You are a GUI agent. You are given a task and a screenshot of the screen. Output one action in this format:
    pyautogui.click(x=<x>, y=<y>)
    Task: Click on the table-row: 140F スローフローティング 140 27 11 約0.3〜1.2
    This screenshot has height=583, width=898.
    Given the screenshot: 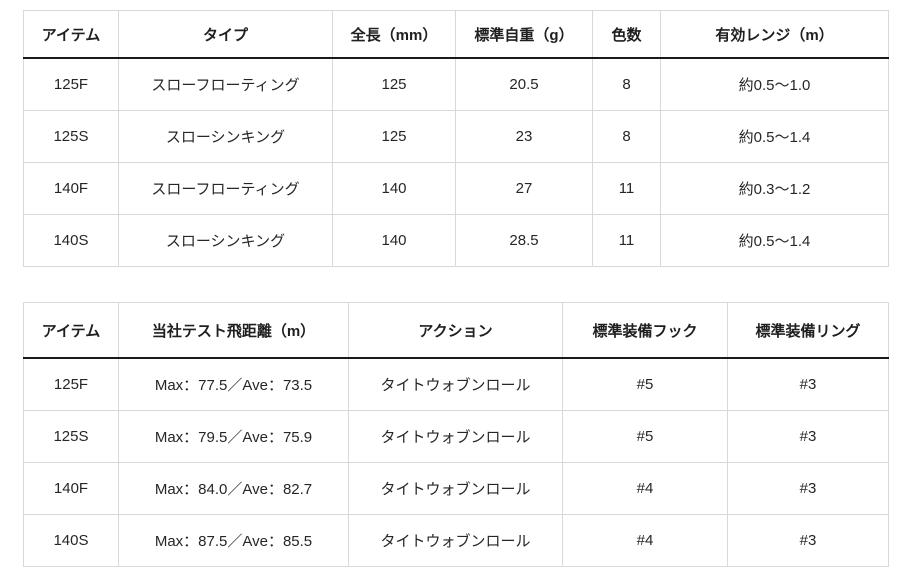 What is the action you would take?
    pyautogui.click(x=456, y=188)
    